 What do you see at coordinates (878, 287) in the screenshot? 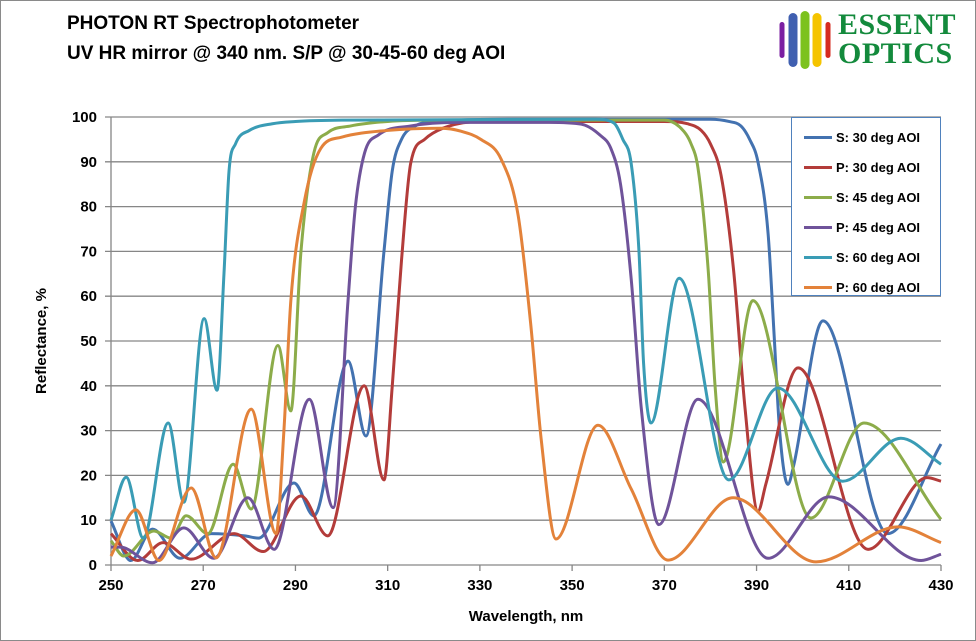
I see `legend-label: P: 60 deg AOI` at bounding box center [878, 287].